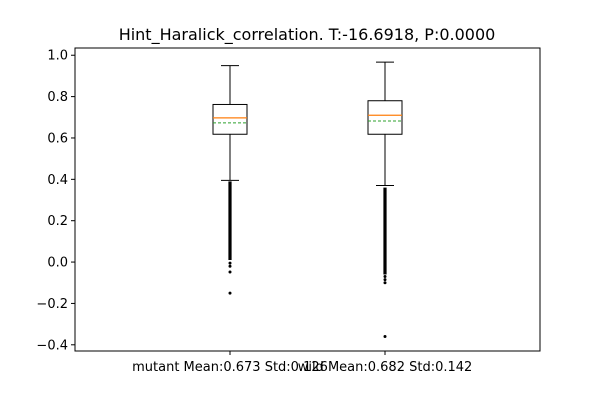 The image size is (600, 400). What do you see at coordinates (57, 221) in the screenshot?
I see `y-tick-label: 0.2` at bounding box center [57, 221].